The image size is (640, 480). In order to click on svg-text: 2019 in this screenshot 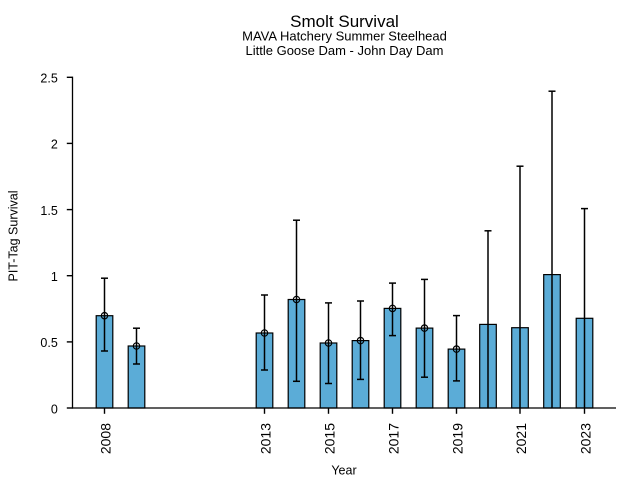, I will do `click(458, 438)`.